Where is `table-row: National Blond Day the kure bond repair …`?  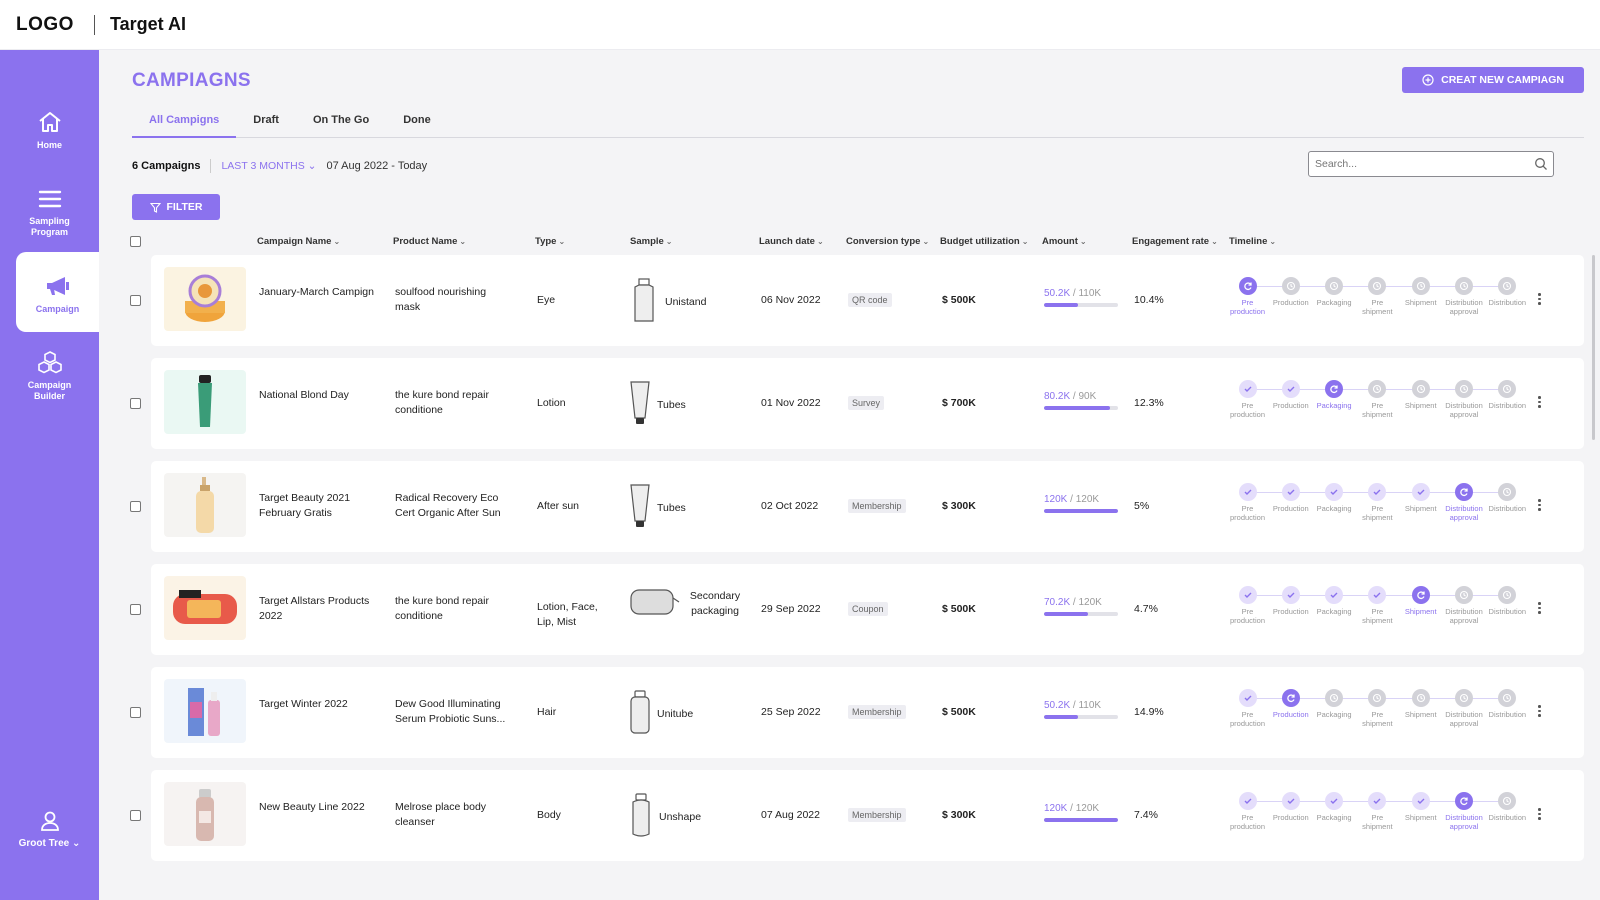
table-row: National Blond Day the kure bond repair … is located at coordinates (857, 403).